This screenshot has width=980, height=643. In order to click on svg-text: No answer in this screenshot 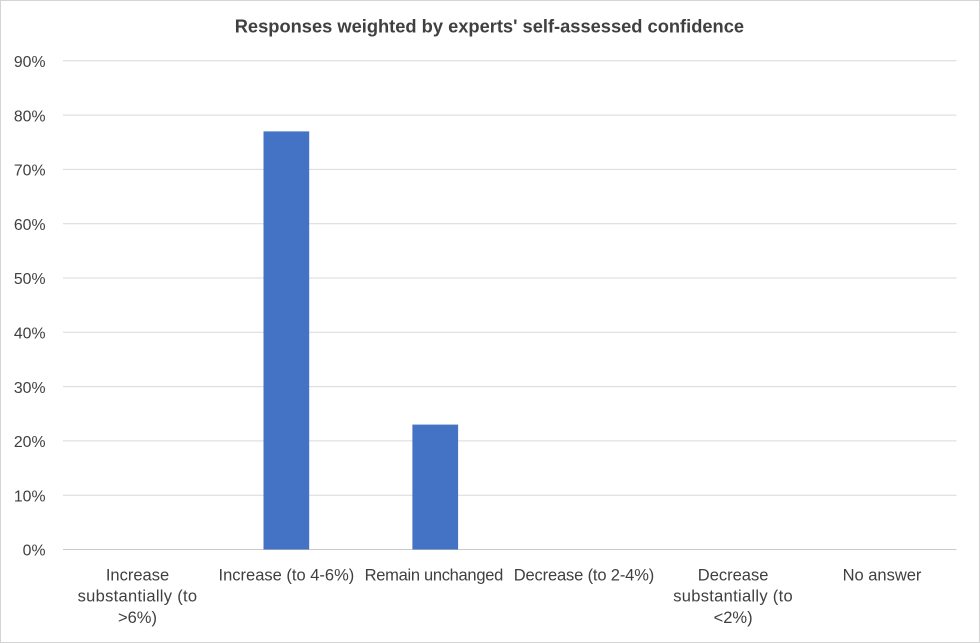, I will do `click(882, 575)`.